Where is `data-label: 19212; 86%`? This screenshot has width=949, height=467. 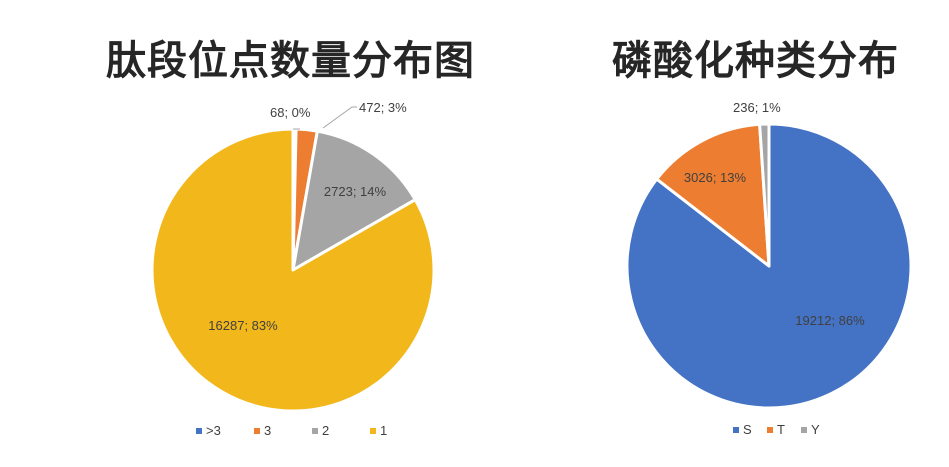 data-label: 19212; 86% is located at coordinates (830, 320).